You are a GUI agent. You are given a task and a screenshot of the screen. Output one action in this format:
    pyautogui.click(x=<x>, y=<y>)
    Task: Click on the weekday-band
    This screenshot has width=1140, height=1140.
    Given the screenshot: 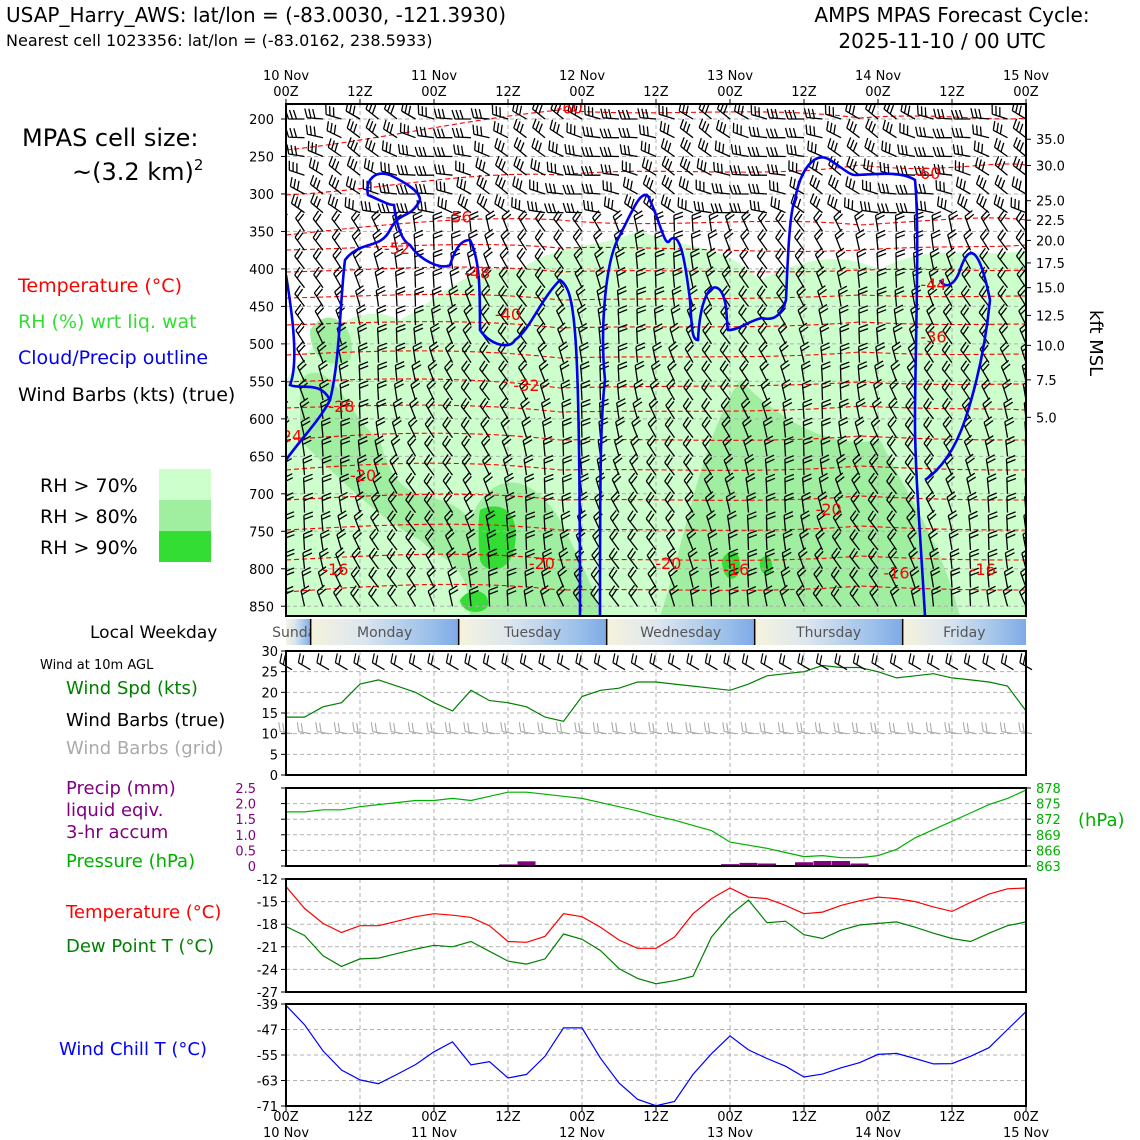 What is the action you would take?
    pyautogui.click(x=298, y=632)
    